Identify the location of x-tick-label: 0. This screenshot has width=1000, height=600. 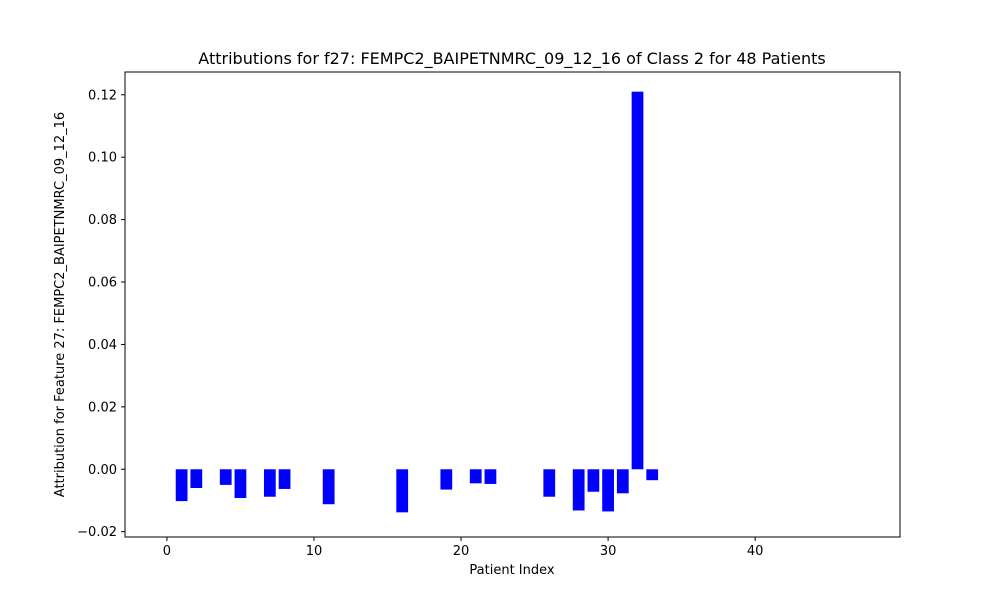
(167, 551).